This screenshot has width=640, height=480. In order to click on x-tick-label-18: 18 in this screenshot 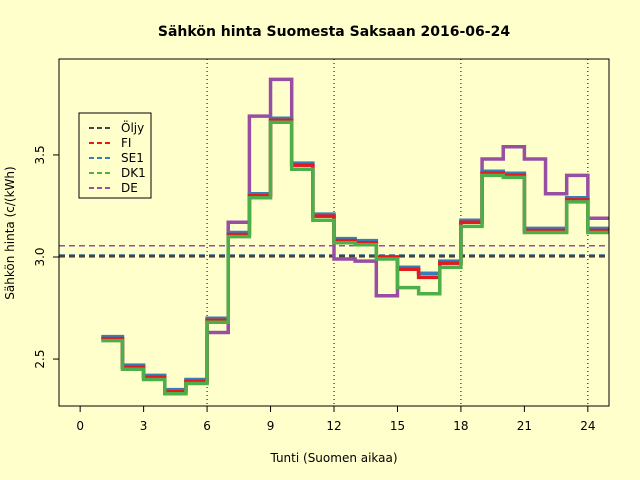, I will do `click(460, 426)`.